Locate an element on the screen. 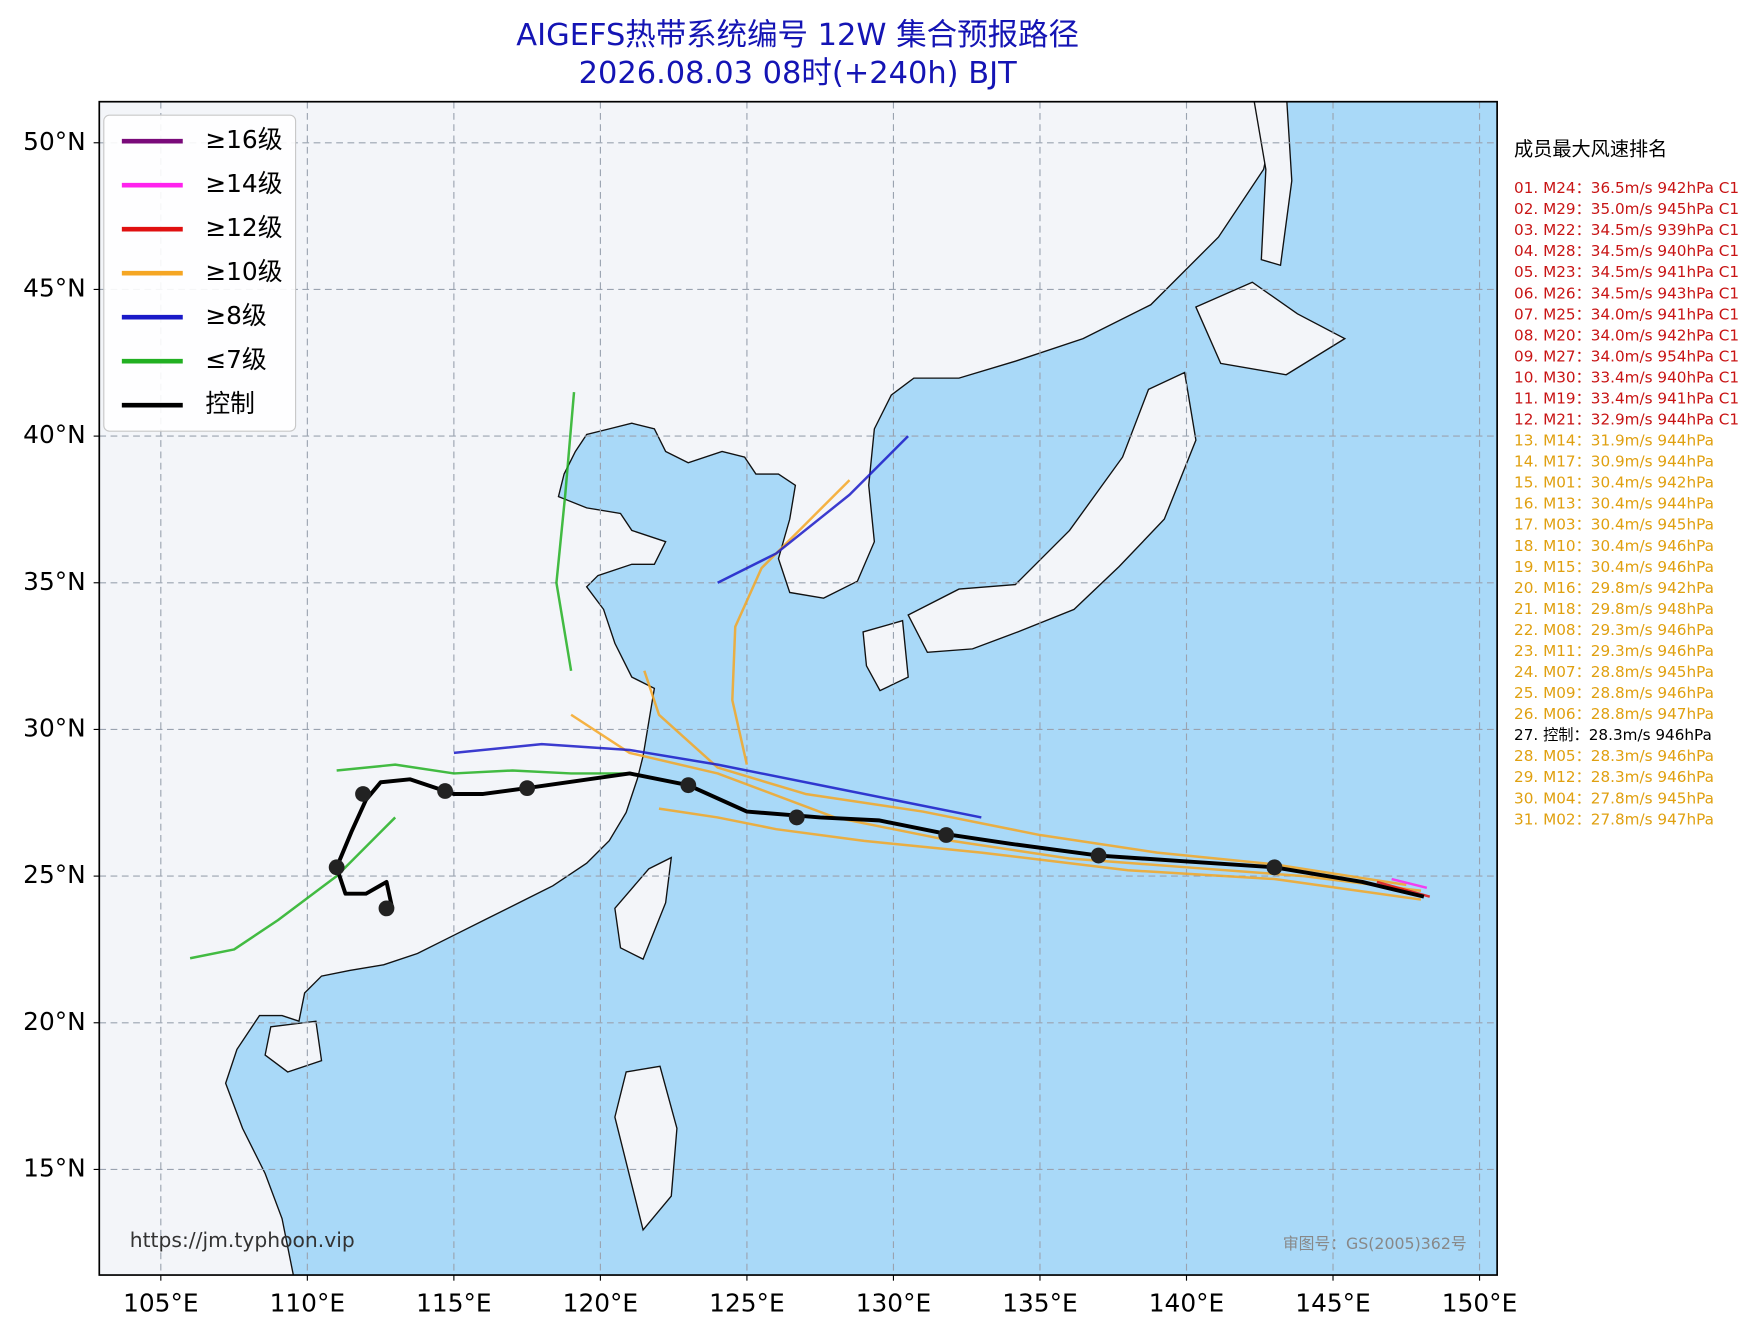 The image size is (1760, 1335). ranking-row: 17. M03：30.4m/s 945hPa is located at coordinates (1614, 525).